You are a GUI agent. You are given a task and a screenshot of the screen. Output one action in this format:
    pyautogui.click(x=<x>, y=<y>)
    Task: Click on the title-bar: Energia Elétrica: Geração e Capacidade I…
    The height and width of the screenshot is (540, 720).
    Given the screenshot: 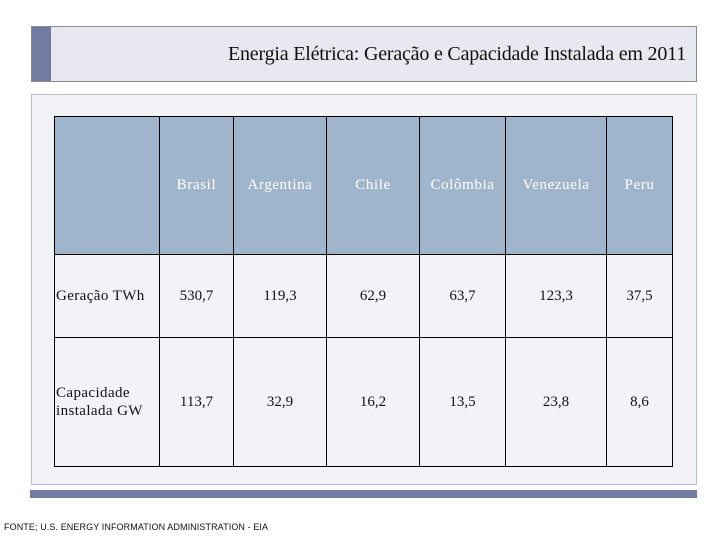 What is the action you would take?
    pyautogui.click(x=364, y=54)
    